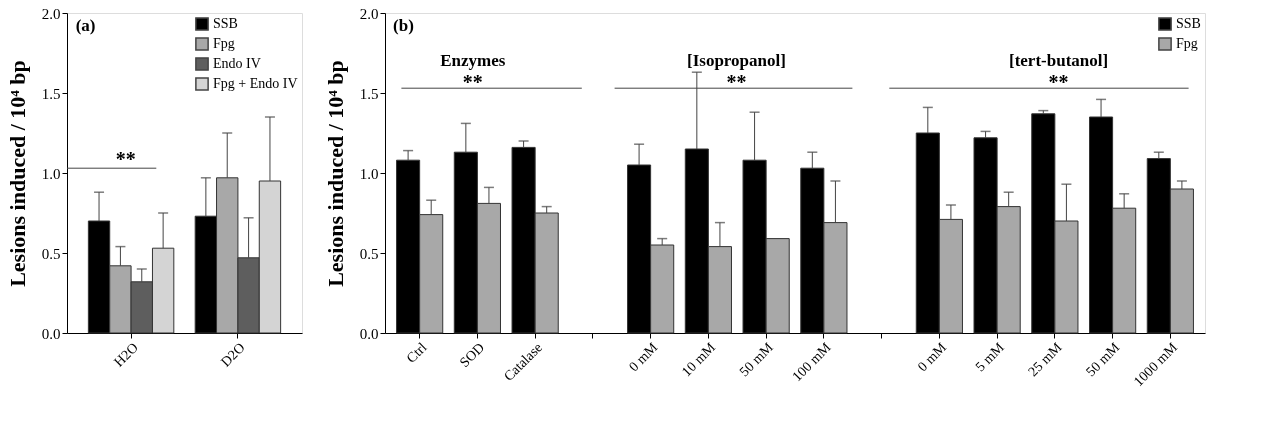 The width and height of the screenshot is (1275, 446). I want to click on annotation: (a), so click(85, 25).